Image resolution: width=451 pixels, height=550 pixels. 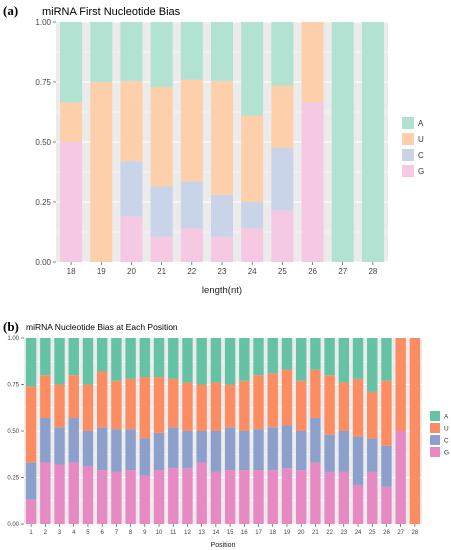 I want to click on panel-a-y-tick-label: 1.00, so click(x=43, y=22).